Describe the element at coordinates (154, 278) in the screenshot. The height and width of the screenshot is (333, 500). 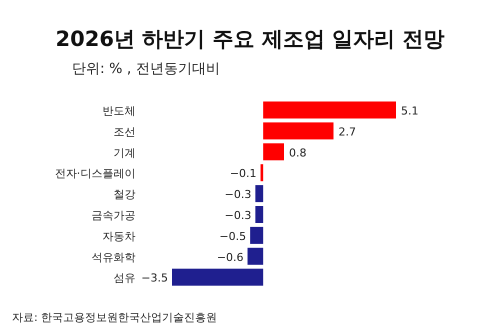
I see `data-label: −3.5` at that location.